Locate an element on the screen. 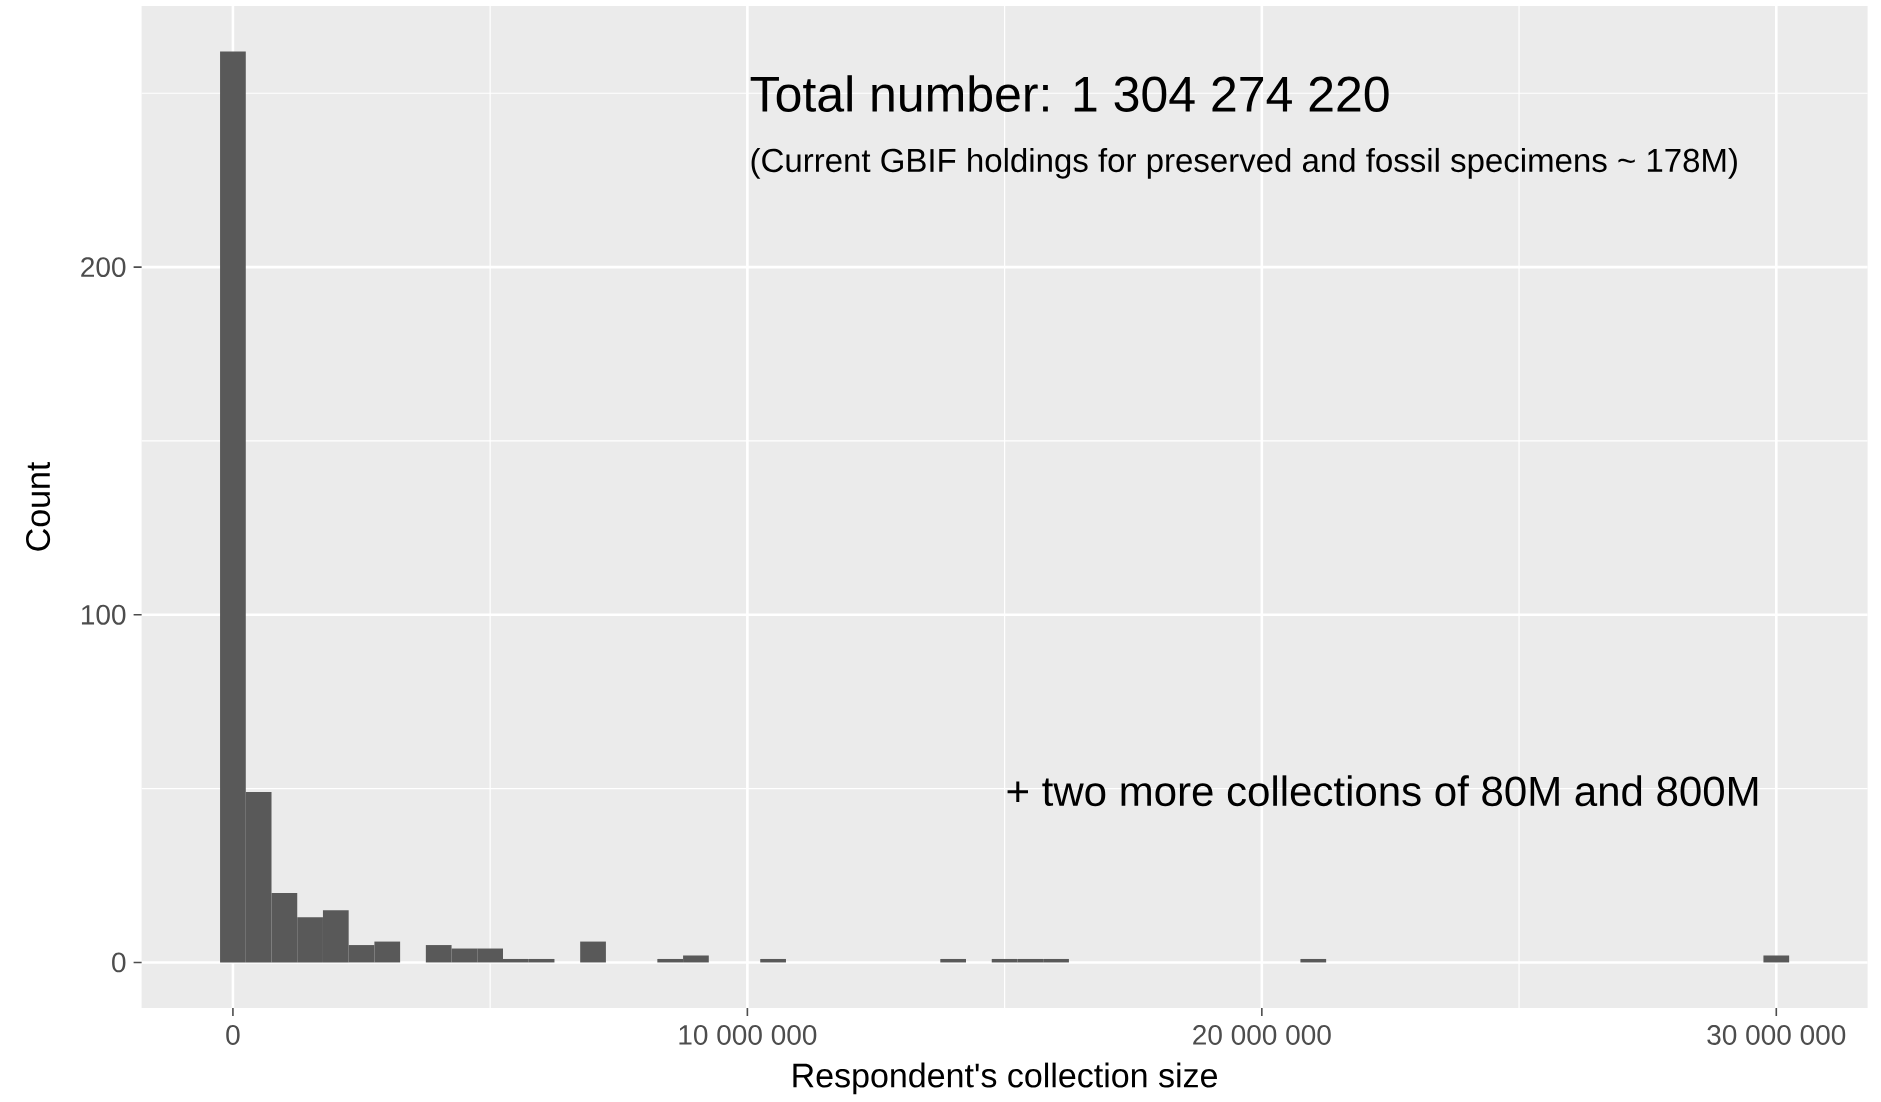 This screenshot has height=1102, width=1881. x-tick-label: 30 000 000 is located at coordinates (1776, 1035).